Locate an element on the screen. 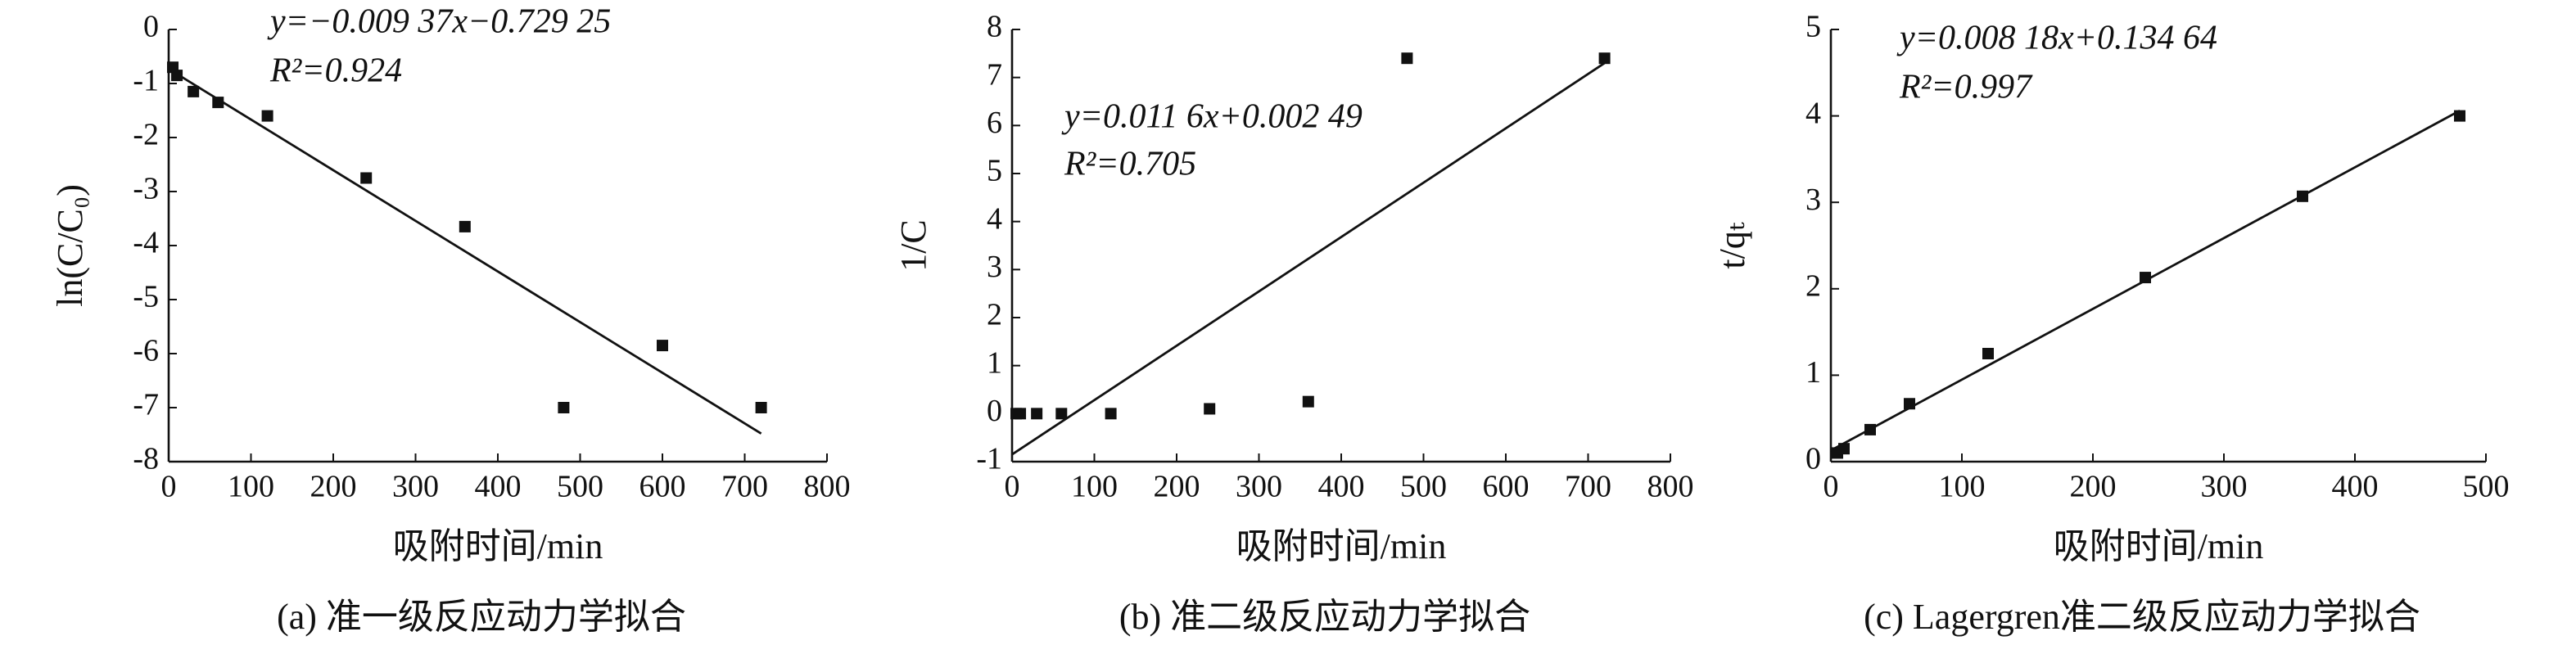 Image resolution: width=2576 pixels, height=654 pixels. caption: (c) Lagergren准二级反应动力学拟合 is located at coordinates (2142, 617).